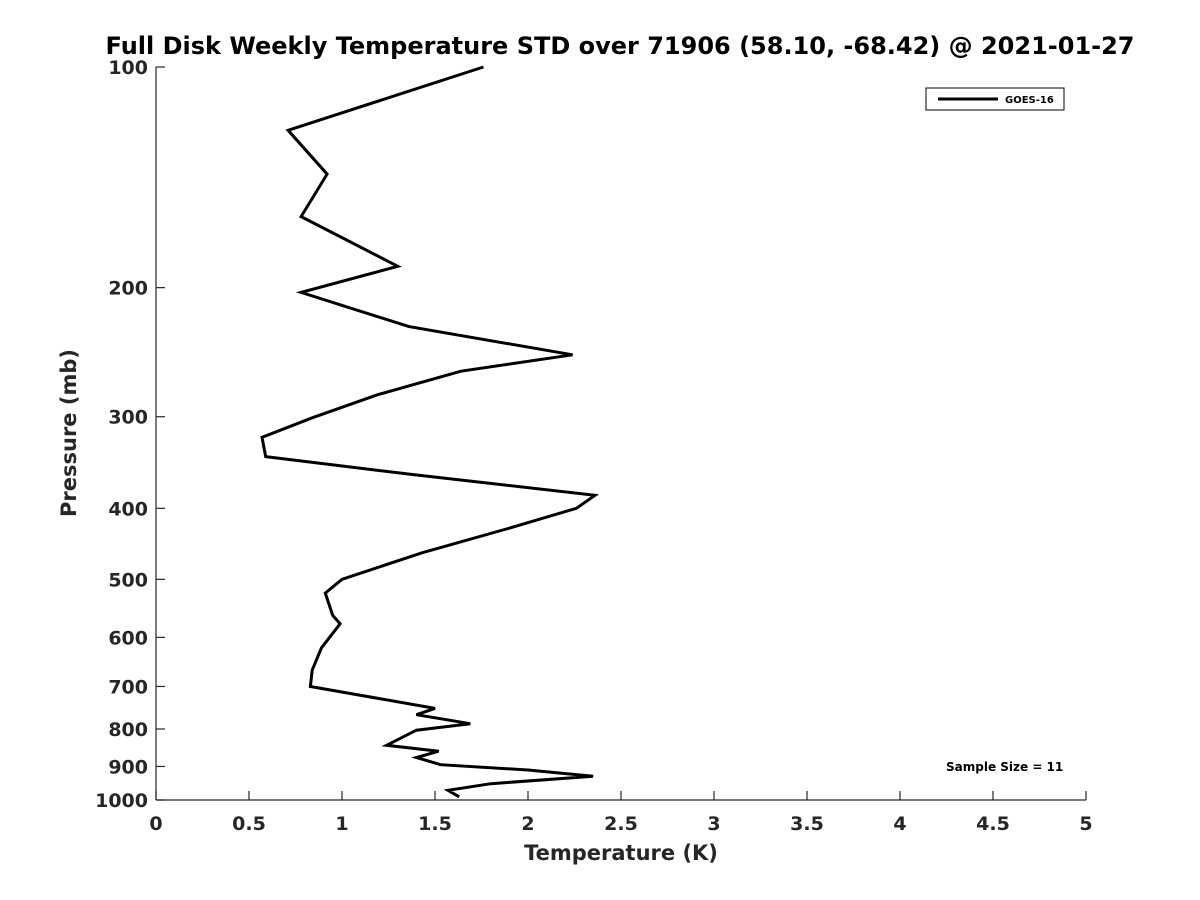 This screenshot has width=1200, height=900. Describe the element at coordinates (1004, 767) in the screenshot. I see `sample-size-annotation: Sample Size = 11` at that location.